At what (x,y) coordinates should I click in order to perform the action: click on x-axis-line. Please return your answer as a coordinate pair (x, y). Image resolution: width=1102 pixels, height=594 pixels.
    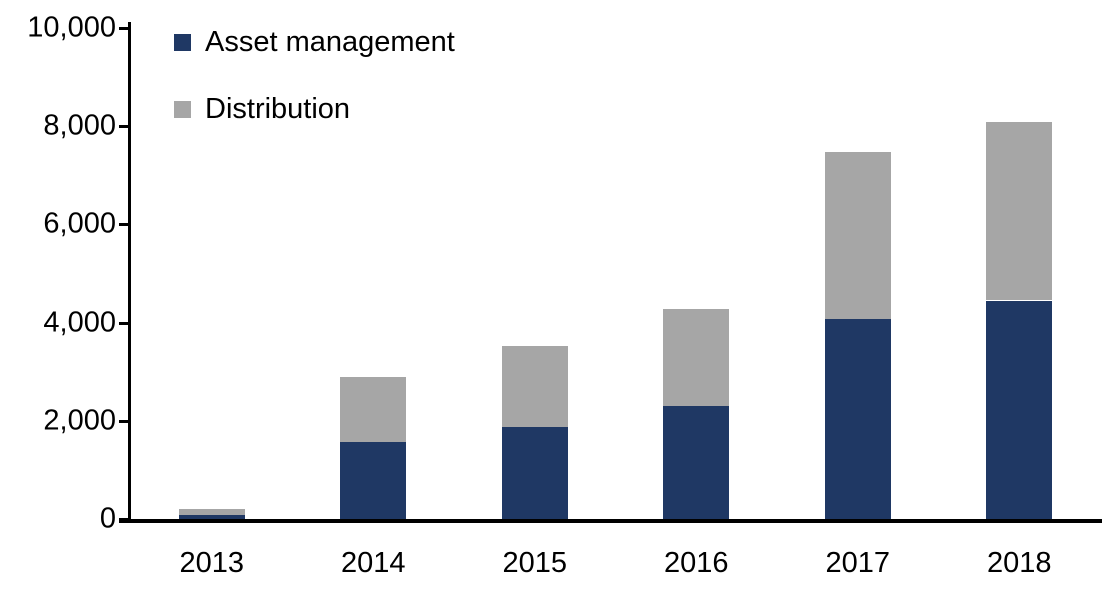
    Looking at the image, I should click on (610, 521).